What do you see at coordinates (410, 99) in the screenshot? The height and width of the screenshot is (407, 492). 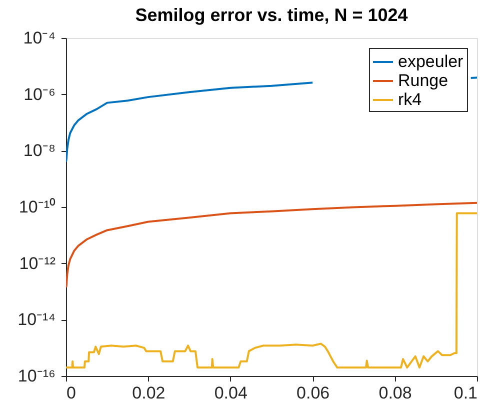 I see `legend-label: rk4` at bounding box center [410, 99].